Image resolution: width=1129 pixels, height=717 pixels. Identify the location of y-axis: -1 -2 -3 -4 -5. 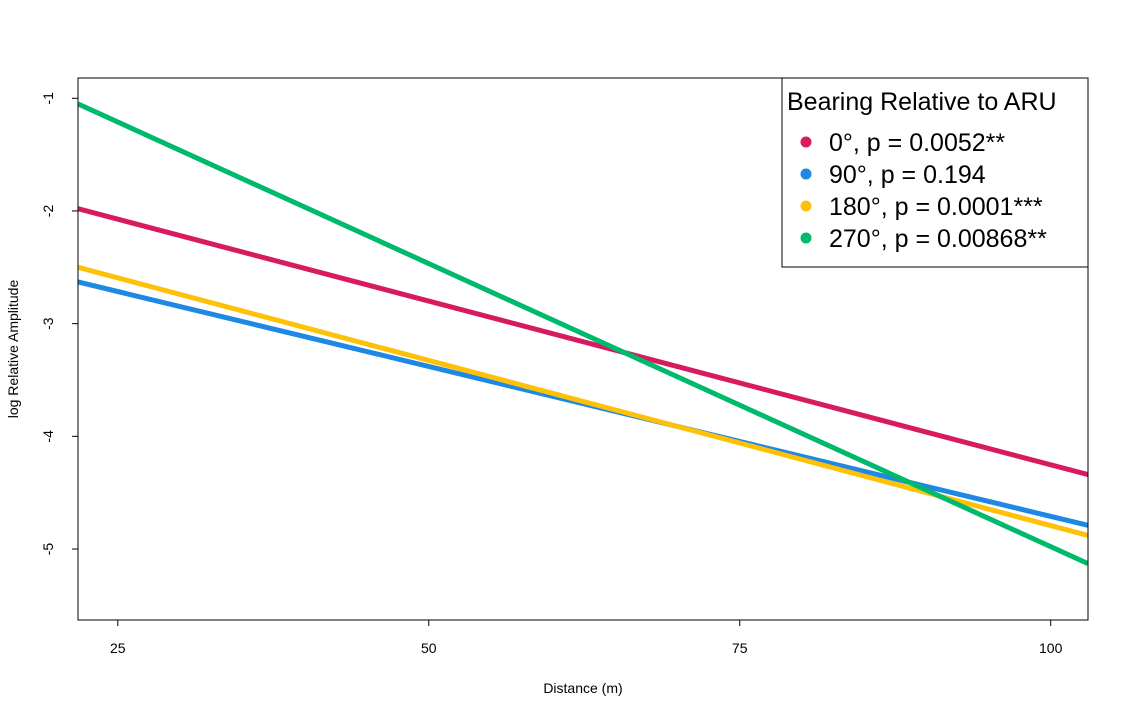
(59, 323).